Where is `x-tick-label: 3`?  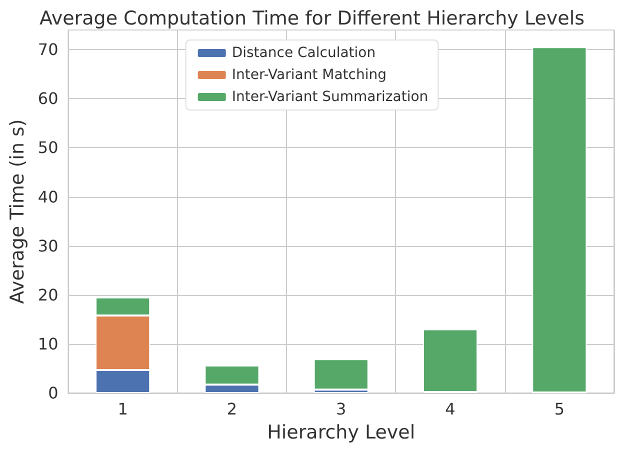 x-tick-label: 3 is located at coordinates (341, 409).